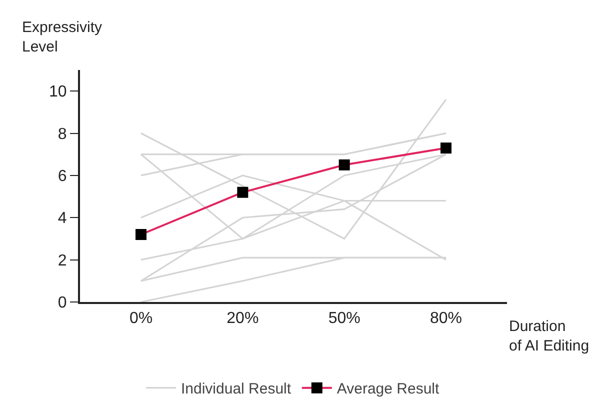 The image size is (607, 416). Describe the element at coordinates (62, 134) in the screenshot. I see `y-tick-label: 8` at that location.